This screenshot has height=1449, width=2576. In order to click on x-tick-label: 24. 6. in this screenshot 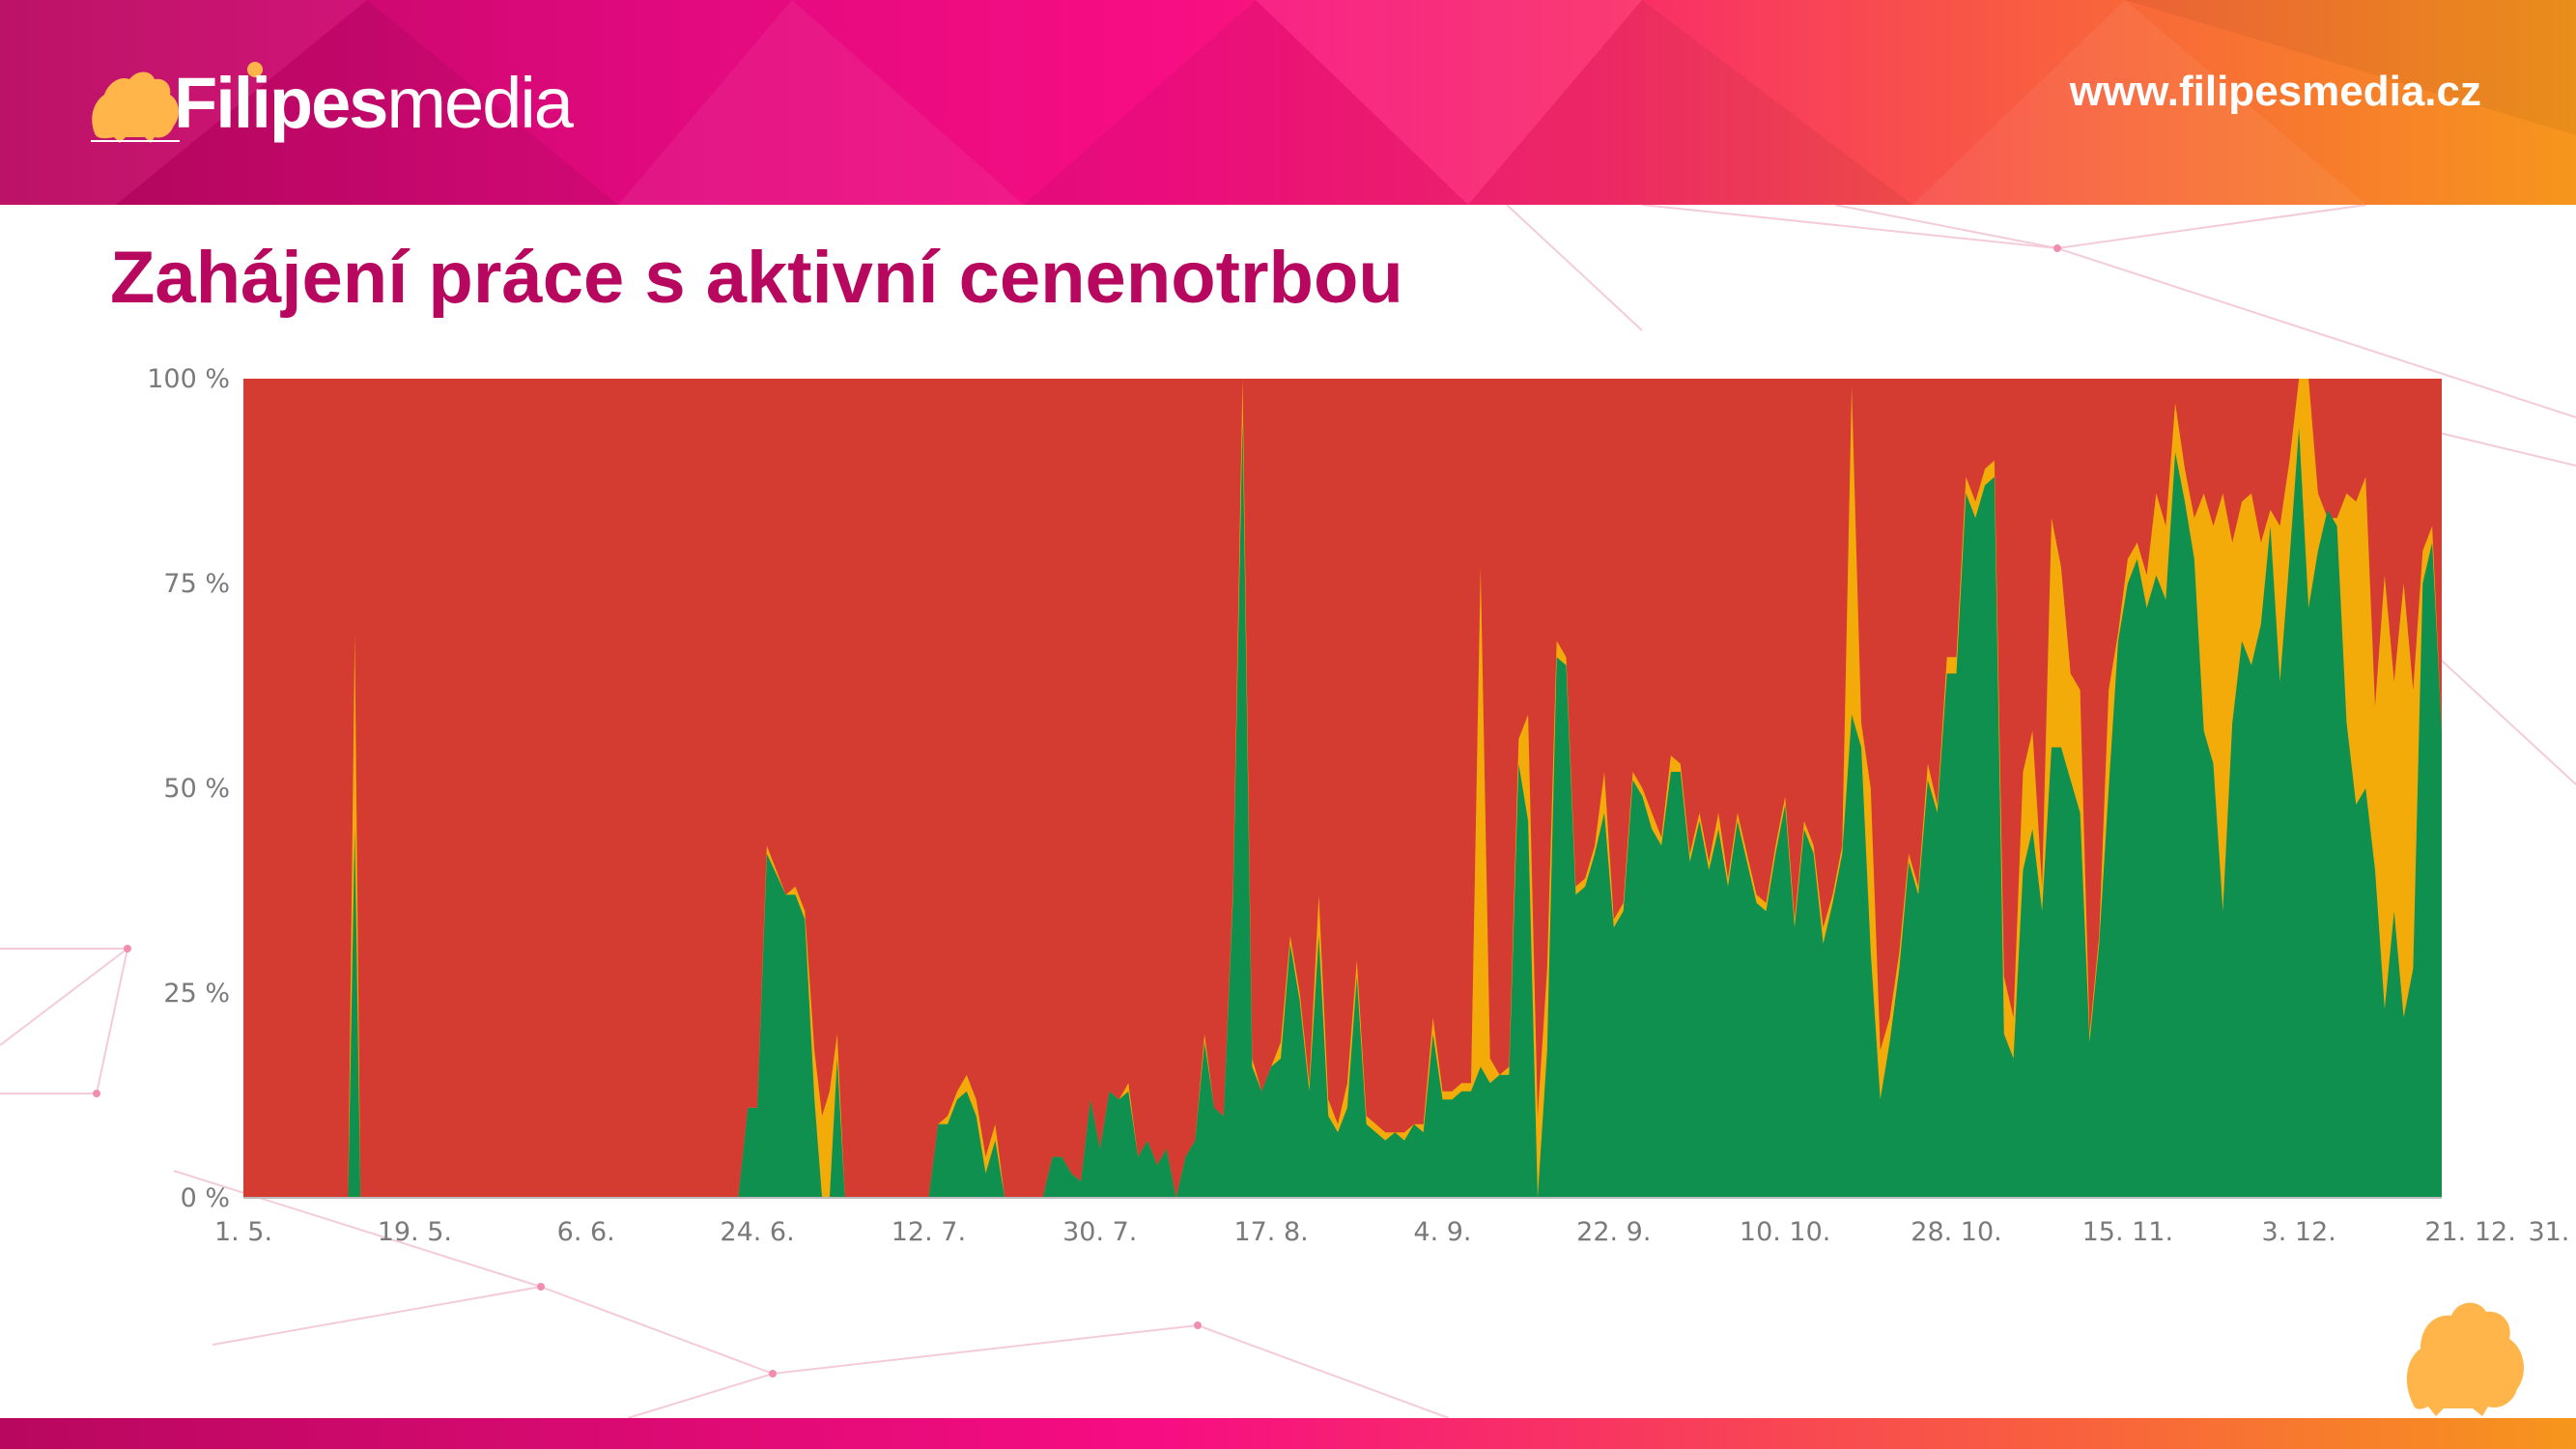, I will do `click(757, 1232)`.